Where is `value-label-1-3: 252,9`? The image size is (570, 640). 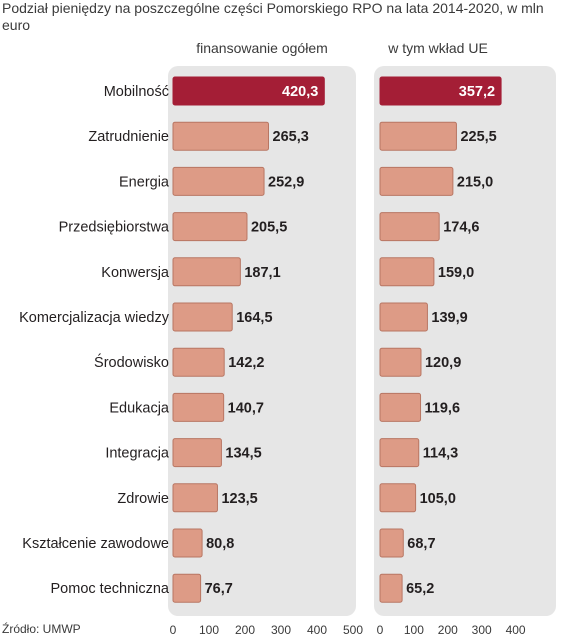 value-label-1-3: 252,9 is located at coordinates (286, 182).